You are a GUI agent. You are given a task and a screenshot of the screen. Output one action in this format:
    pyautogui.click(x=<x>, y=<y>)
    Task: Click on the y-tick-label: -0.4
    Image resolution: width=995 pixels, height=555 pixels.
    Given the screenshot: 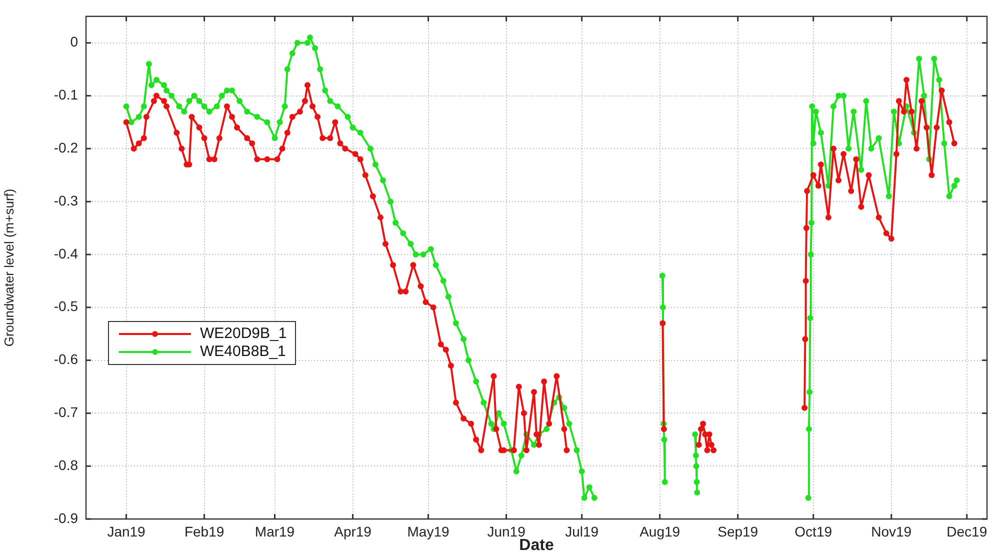 What is the action you would take?
    pyautogui.click(x=66, y=253)
    